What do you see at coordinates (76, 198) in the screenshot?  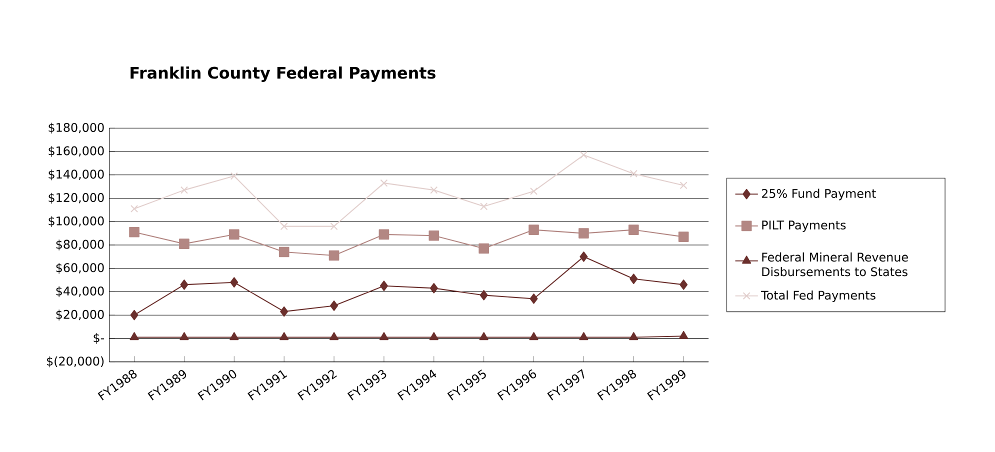 I see `y-tick-label: $120,000` at bounding box center [76, 198].